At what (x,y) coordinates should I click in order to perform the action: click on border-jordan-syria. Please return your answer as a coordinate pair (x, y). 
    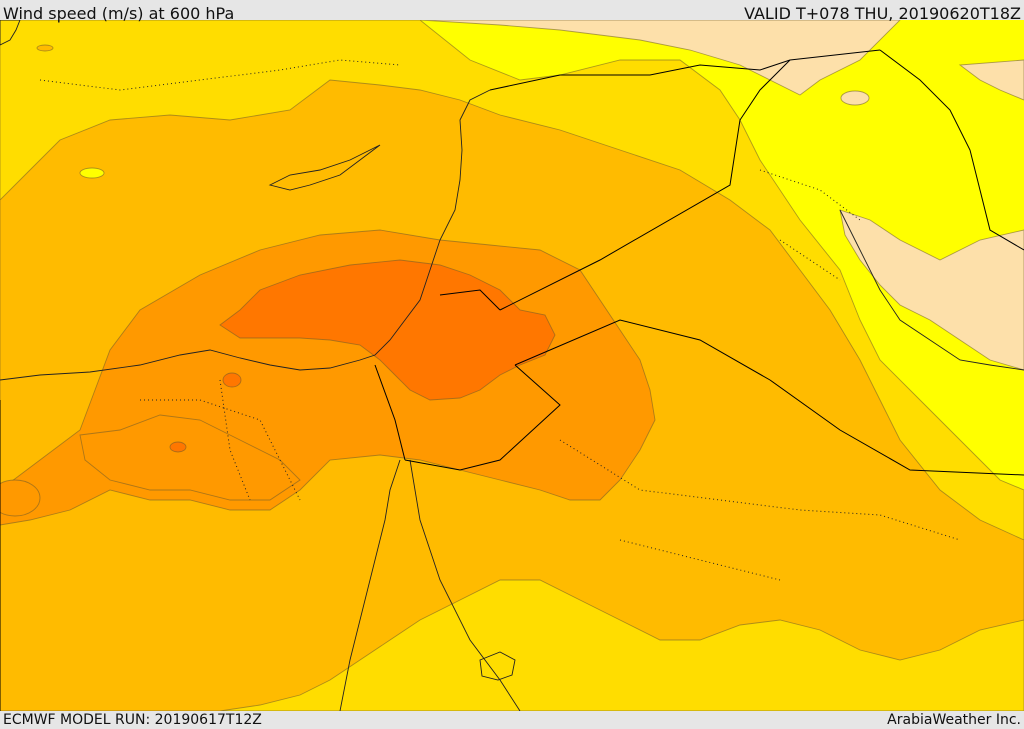
    Looking at the image, I should click on (470, 300).